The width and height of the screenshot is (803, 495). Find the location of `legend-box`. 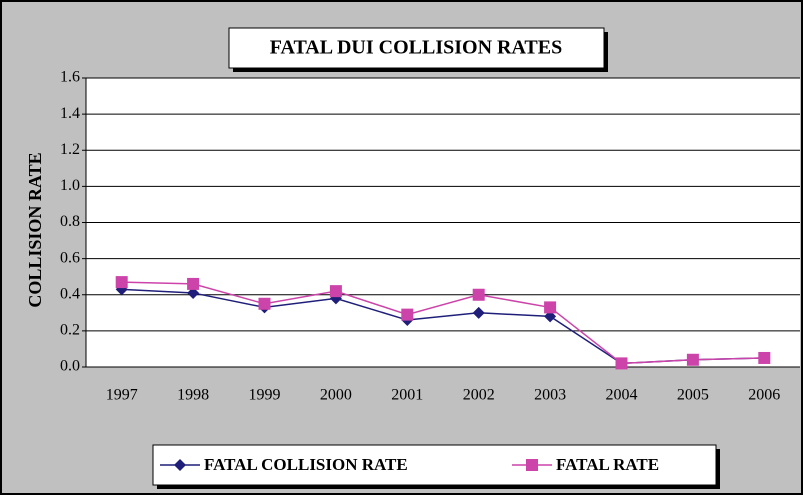

legend-box is located at coordinates (434, 465).